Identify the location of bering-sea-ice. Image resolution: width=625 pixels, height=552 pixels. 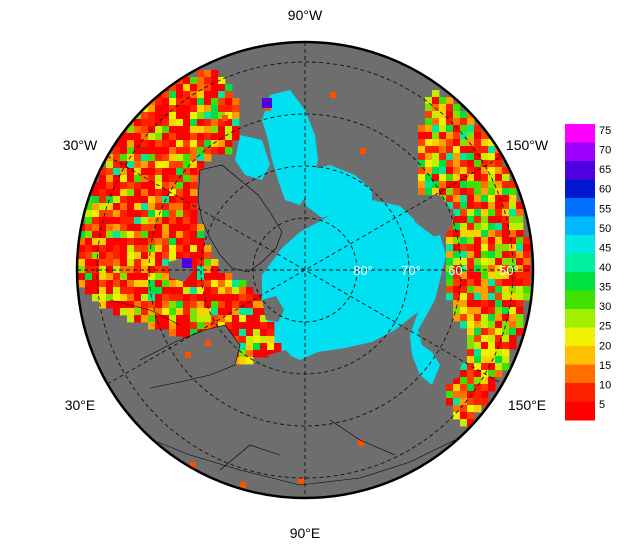
(428, 310).